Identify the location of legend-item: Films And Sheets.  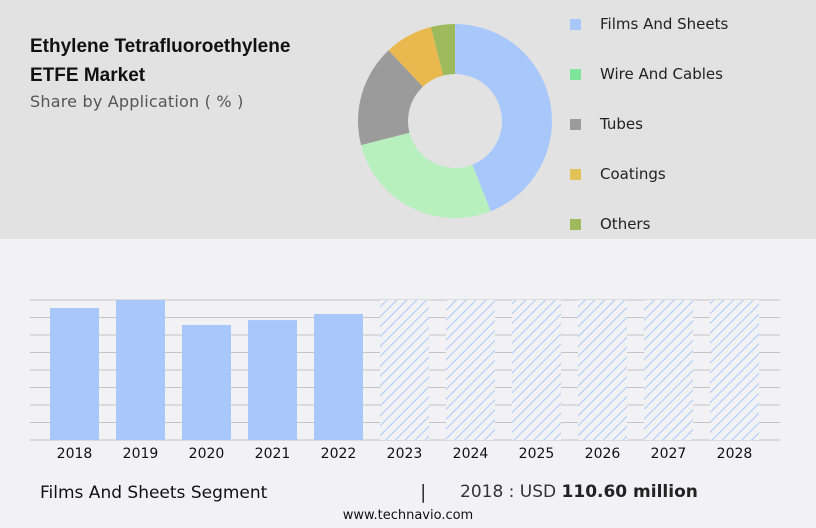
(680, 24).